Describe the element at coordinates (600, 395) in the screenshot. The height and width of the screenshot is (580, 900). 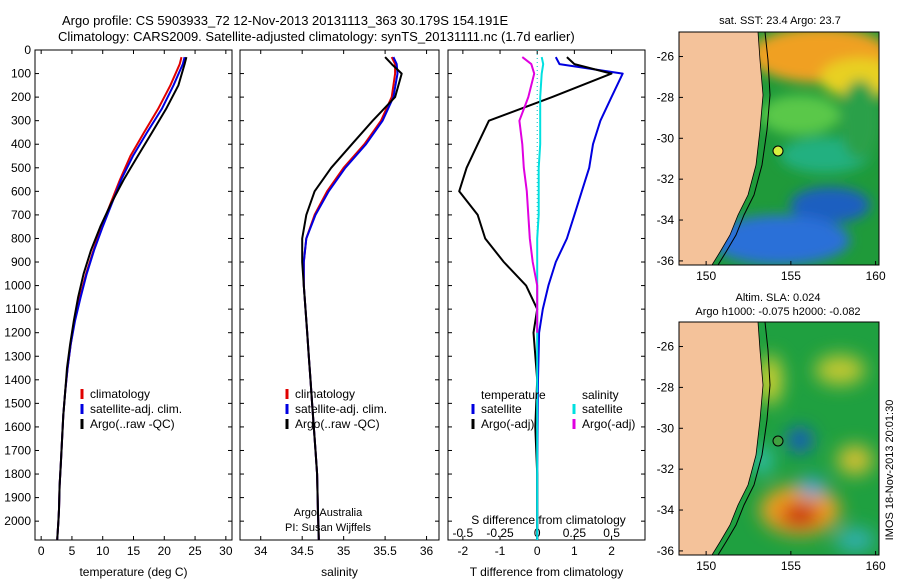
I see `legend-title-salinity: salinity` at that location.